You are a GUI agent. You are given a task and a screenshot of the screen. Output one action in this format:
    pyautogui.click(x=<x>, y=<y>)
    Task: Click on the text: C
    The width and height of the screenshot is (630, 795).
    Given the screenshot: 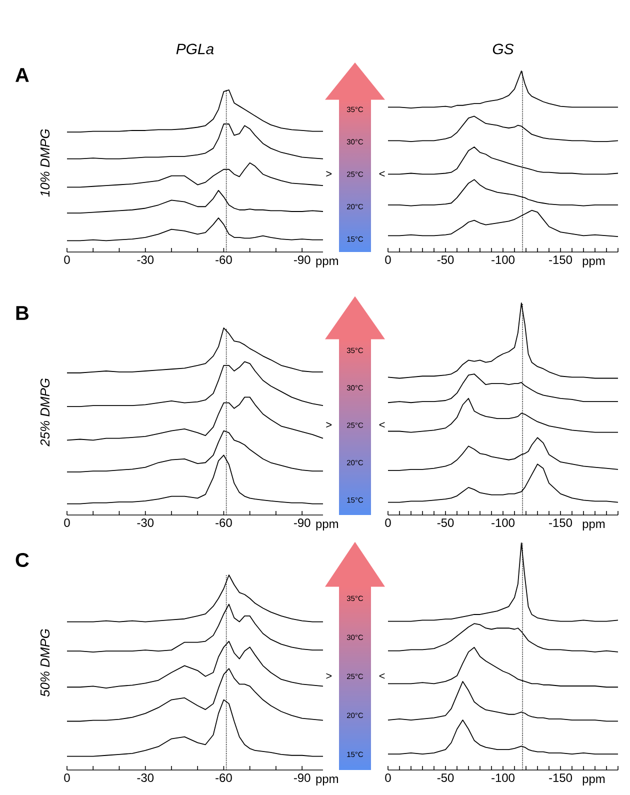 What is the action you would take?
    pyautogui.click(x=22, y=560)
    